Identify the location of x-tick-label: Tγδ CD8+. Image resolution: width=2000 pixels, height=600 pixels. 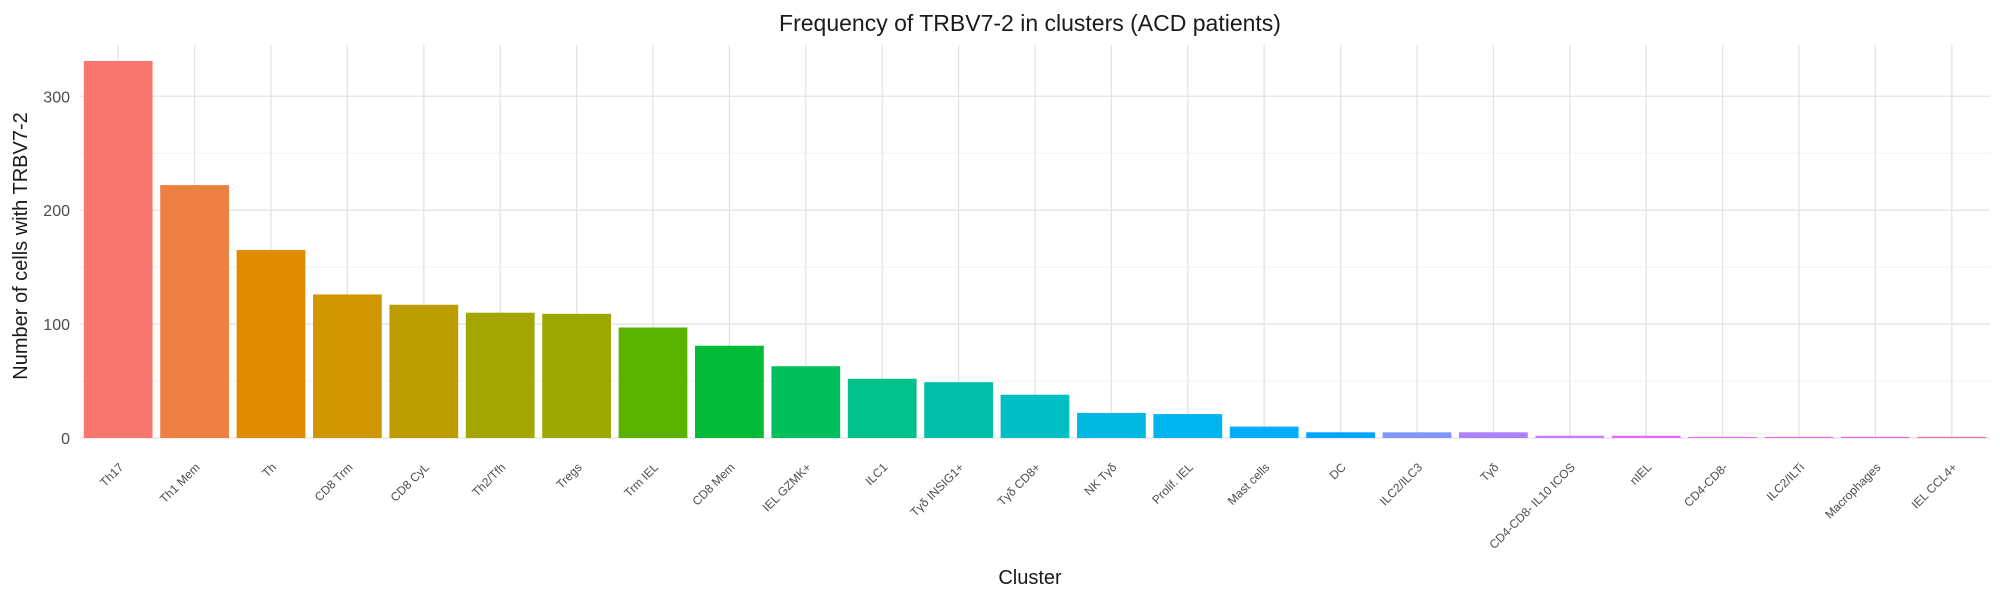
(1019, 484).